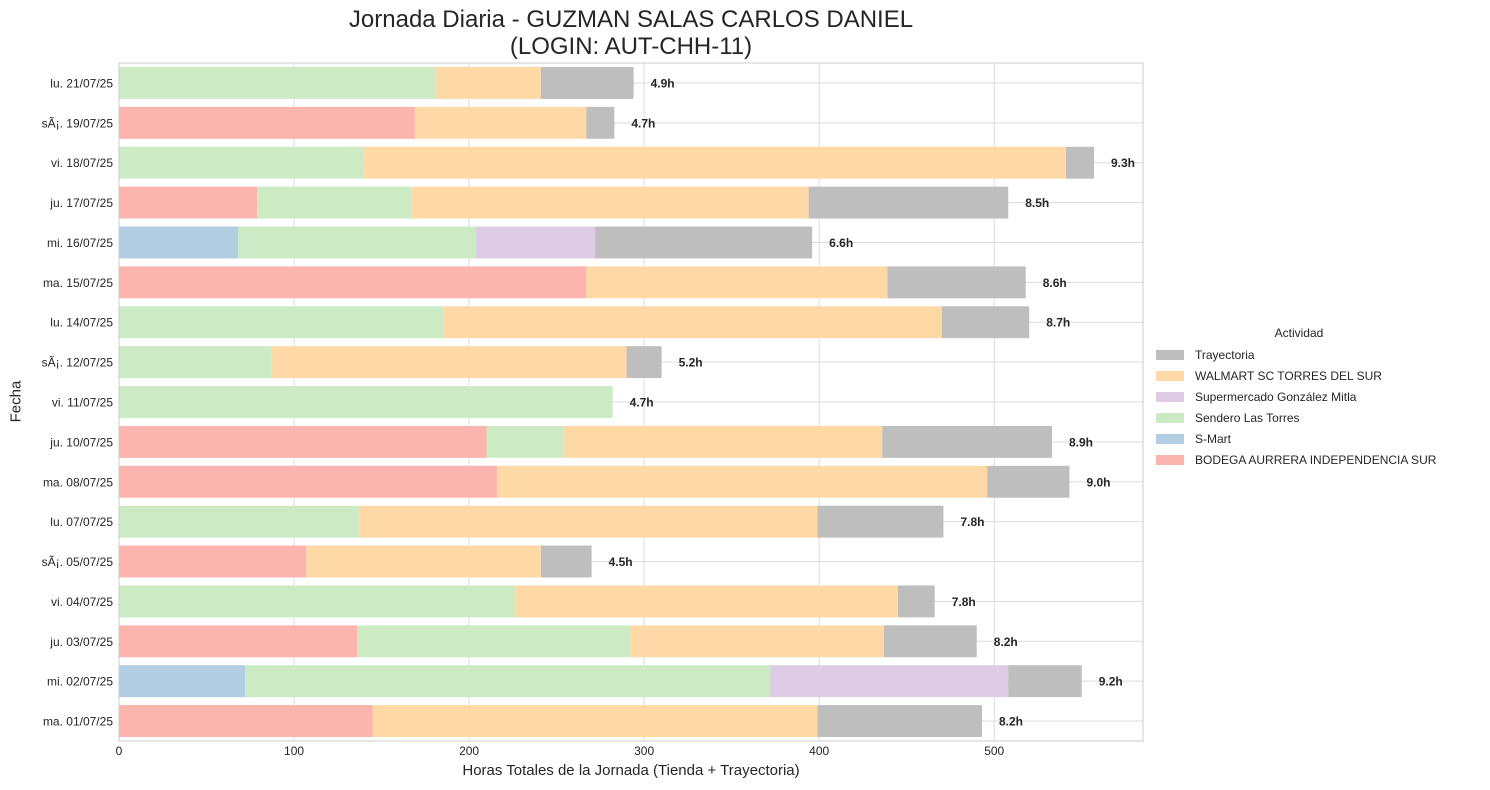  I want to click on y-tick-label: lu. 07/07/25, so click(81, 522).